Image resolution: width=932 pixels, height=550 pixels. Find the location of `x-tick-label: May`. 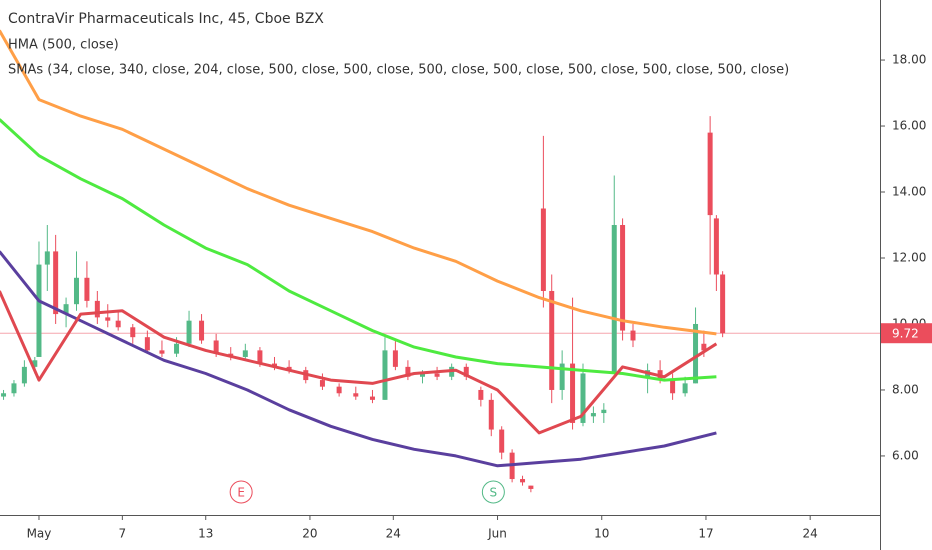

x-tick-label: May is located at coordinates (39, 534).